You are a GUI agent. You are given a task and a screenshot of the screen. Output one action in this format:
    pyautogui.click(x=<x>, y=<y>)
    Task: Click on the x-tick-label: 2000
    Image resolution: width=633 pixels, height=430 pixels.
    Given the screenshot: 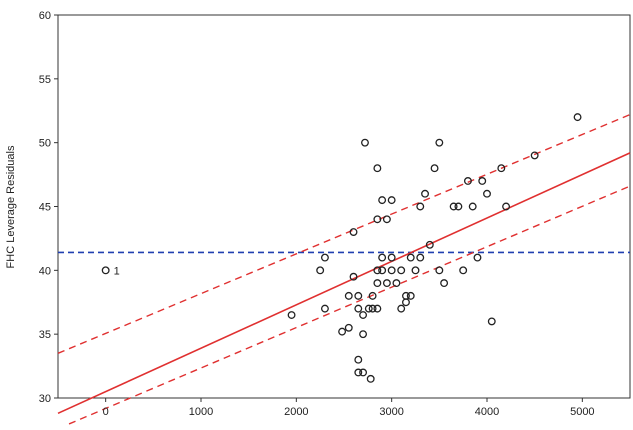 What is the action you would take?
    pyautogui.click(x=296, y=412)
    